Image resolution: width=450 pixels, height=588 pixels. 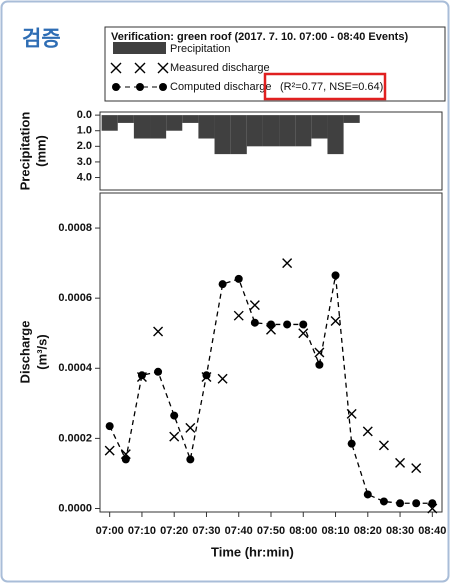 I want to click on x-tick-label: 07:50, so click(x=271, y=531).